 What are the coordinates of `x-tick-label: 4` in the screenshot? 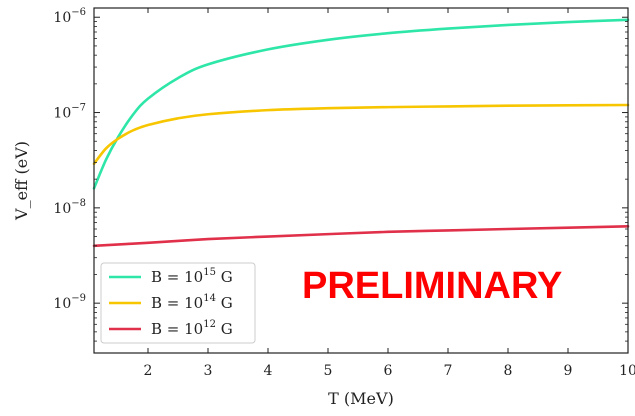 It's located at (268, 371).